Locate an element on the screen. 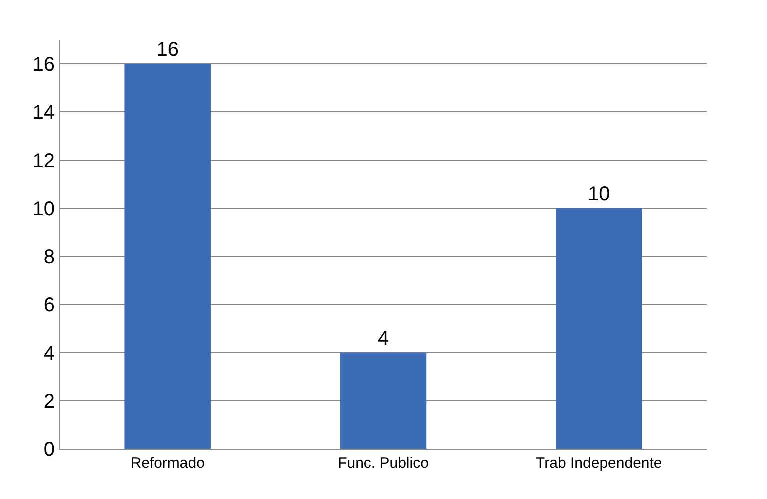 The height and width of the screenshot is (499, 767). y-tick-label: 0 is located at coordinates (49, 450).